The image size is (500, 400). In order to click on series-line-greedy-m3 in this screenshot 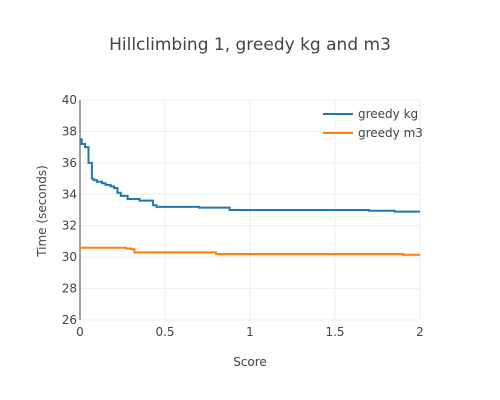, I will do `click(250, 251)`.